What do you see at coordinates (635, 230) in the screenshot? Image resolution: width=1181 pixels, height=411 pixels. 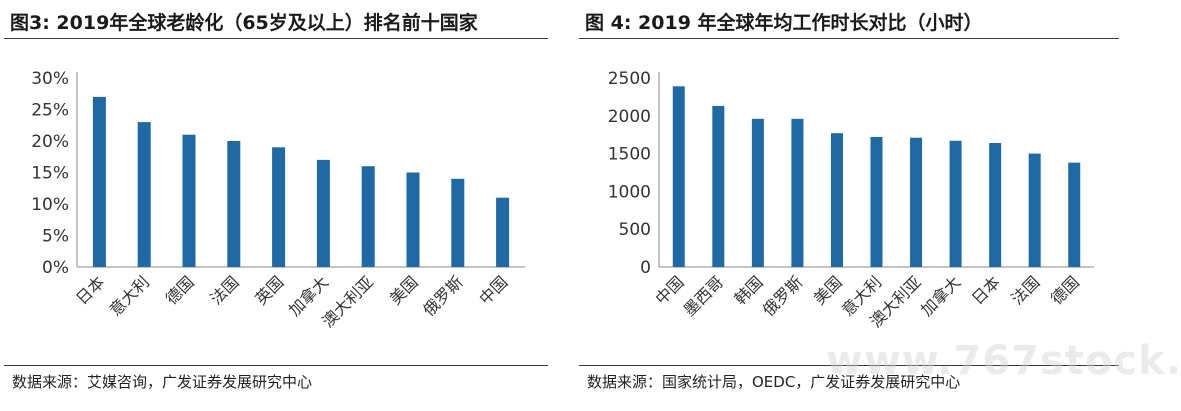 I see `y-tick-label: 500` at bounding box center [635, 230].